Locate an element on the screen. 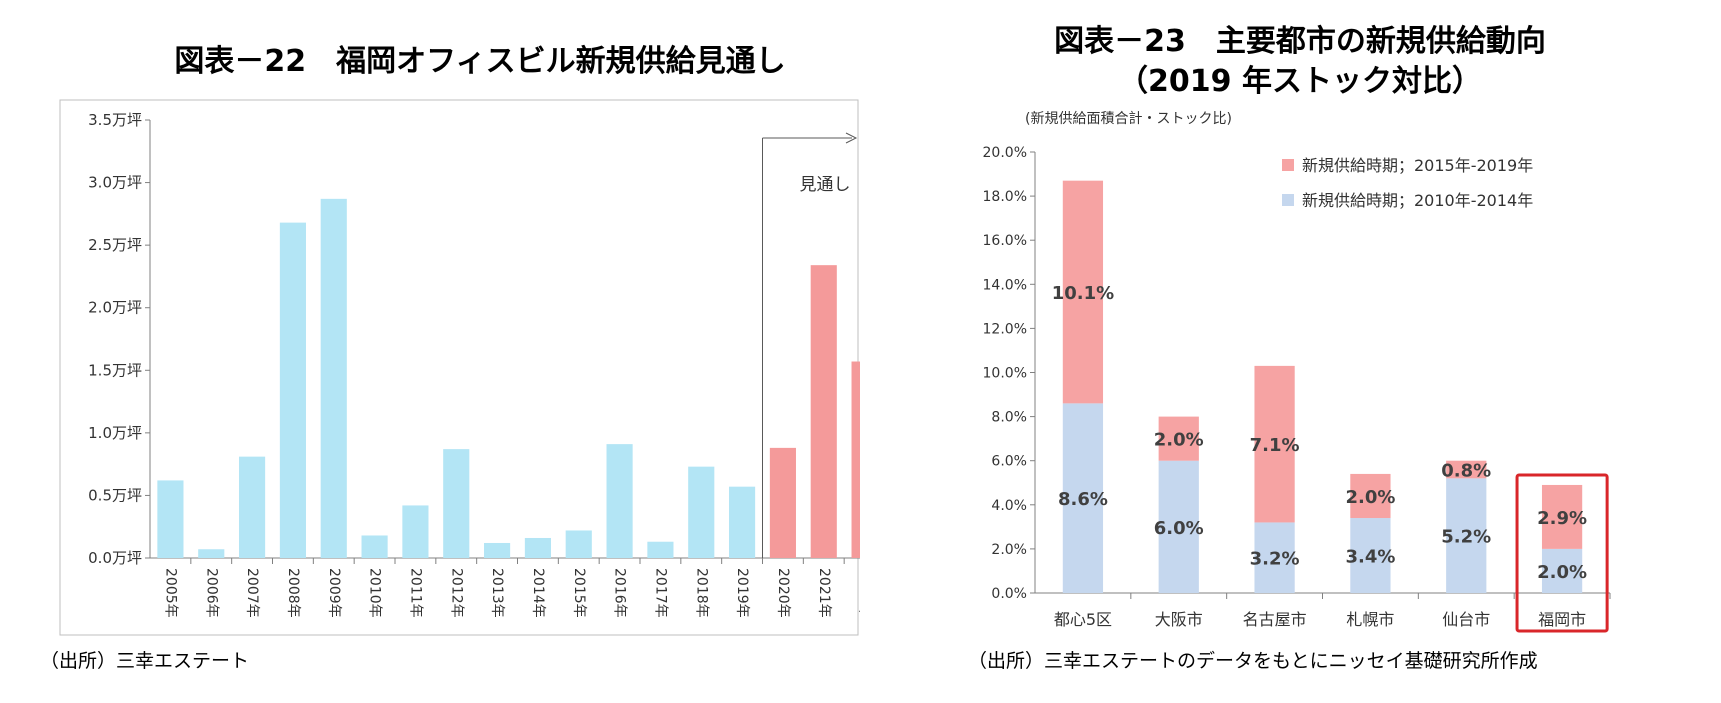  left-y-tick-label: 3.0万坪 is located at coordinates (115, 183).